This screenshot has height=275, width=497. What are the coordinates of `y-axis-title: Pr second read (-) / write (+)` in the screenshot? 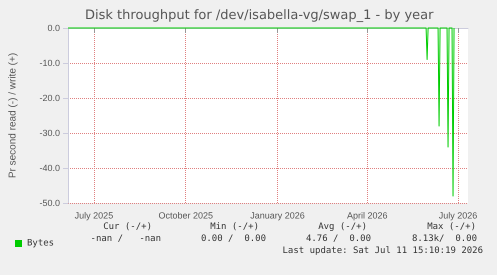 It's located at (13, 115).